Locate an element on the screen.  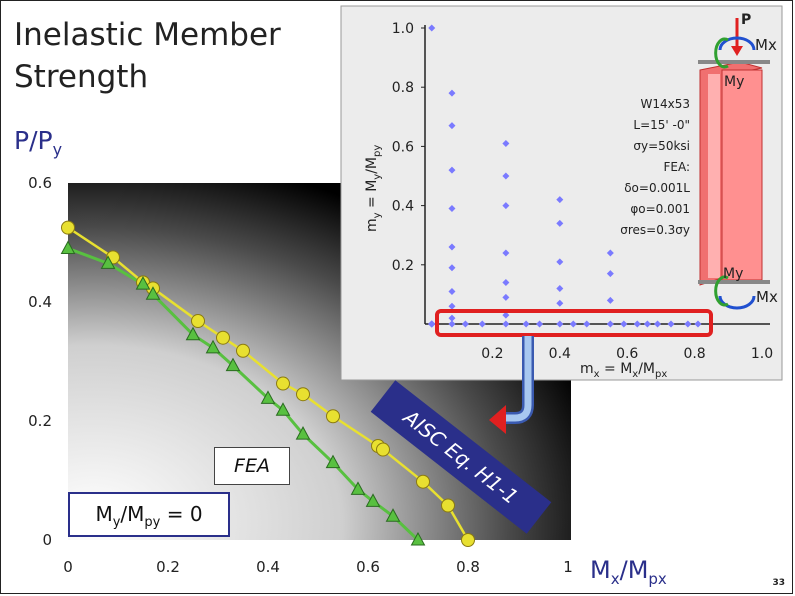
x-tick-label: 0.4 is located at coordinates (268, 567).